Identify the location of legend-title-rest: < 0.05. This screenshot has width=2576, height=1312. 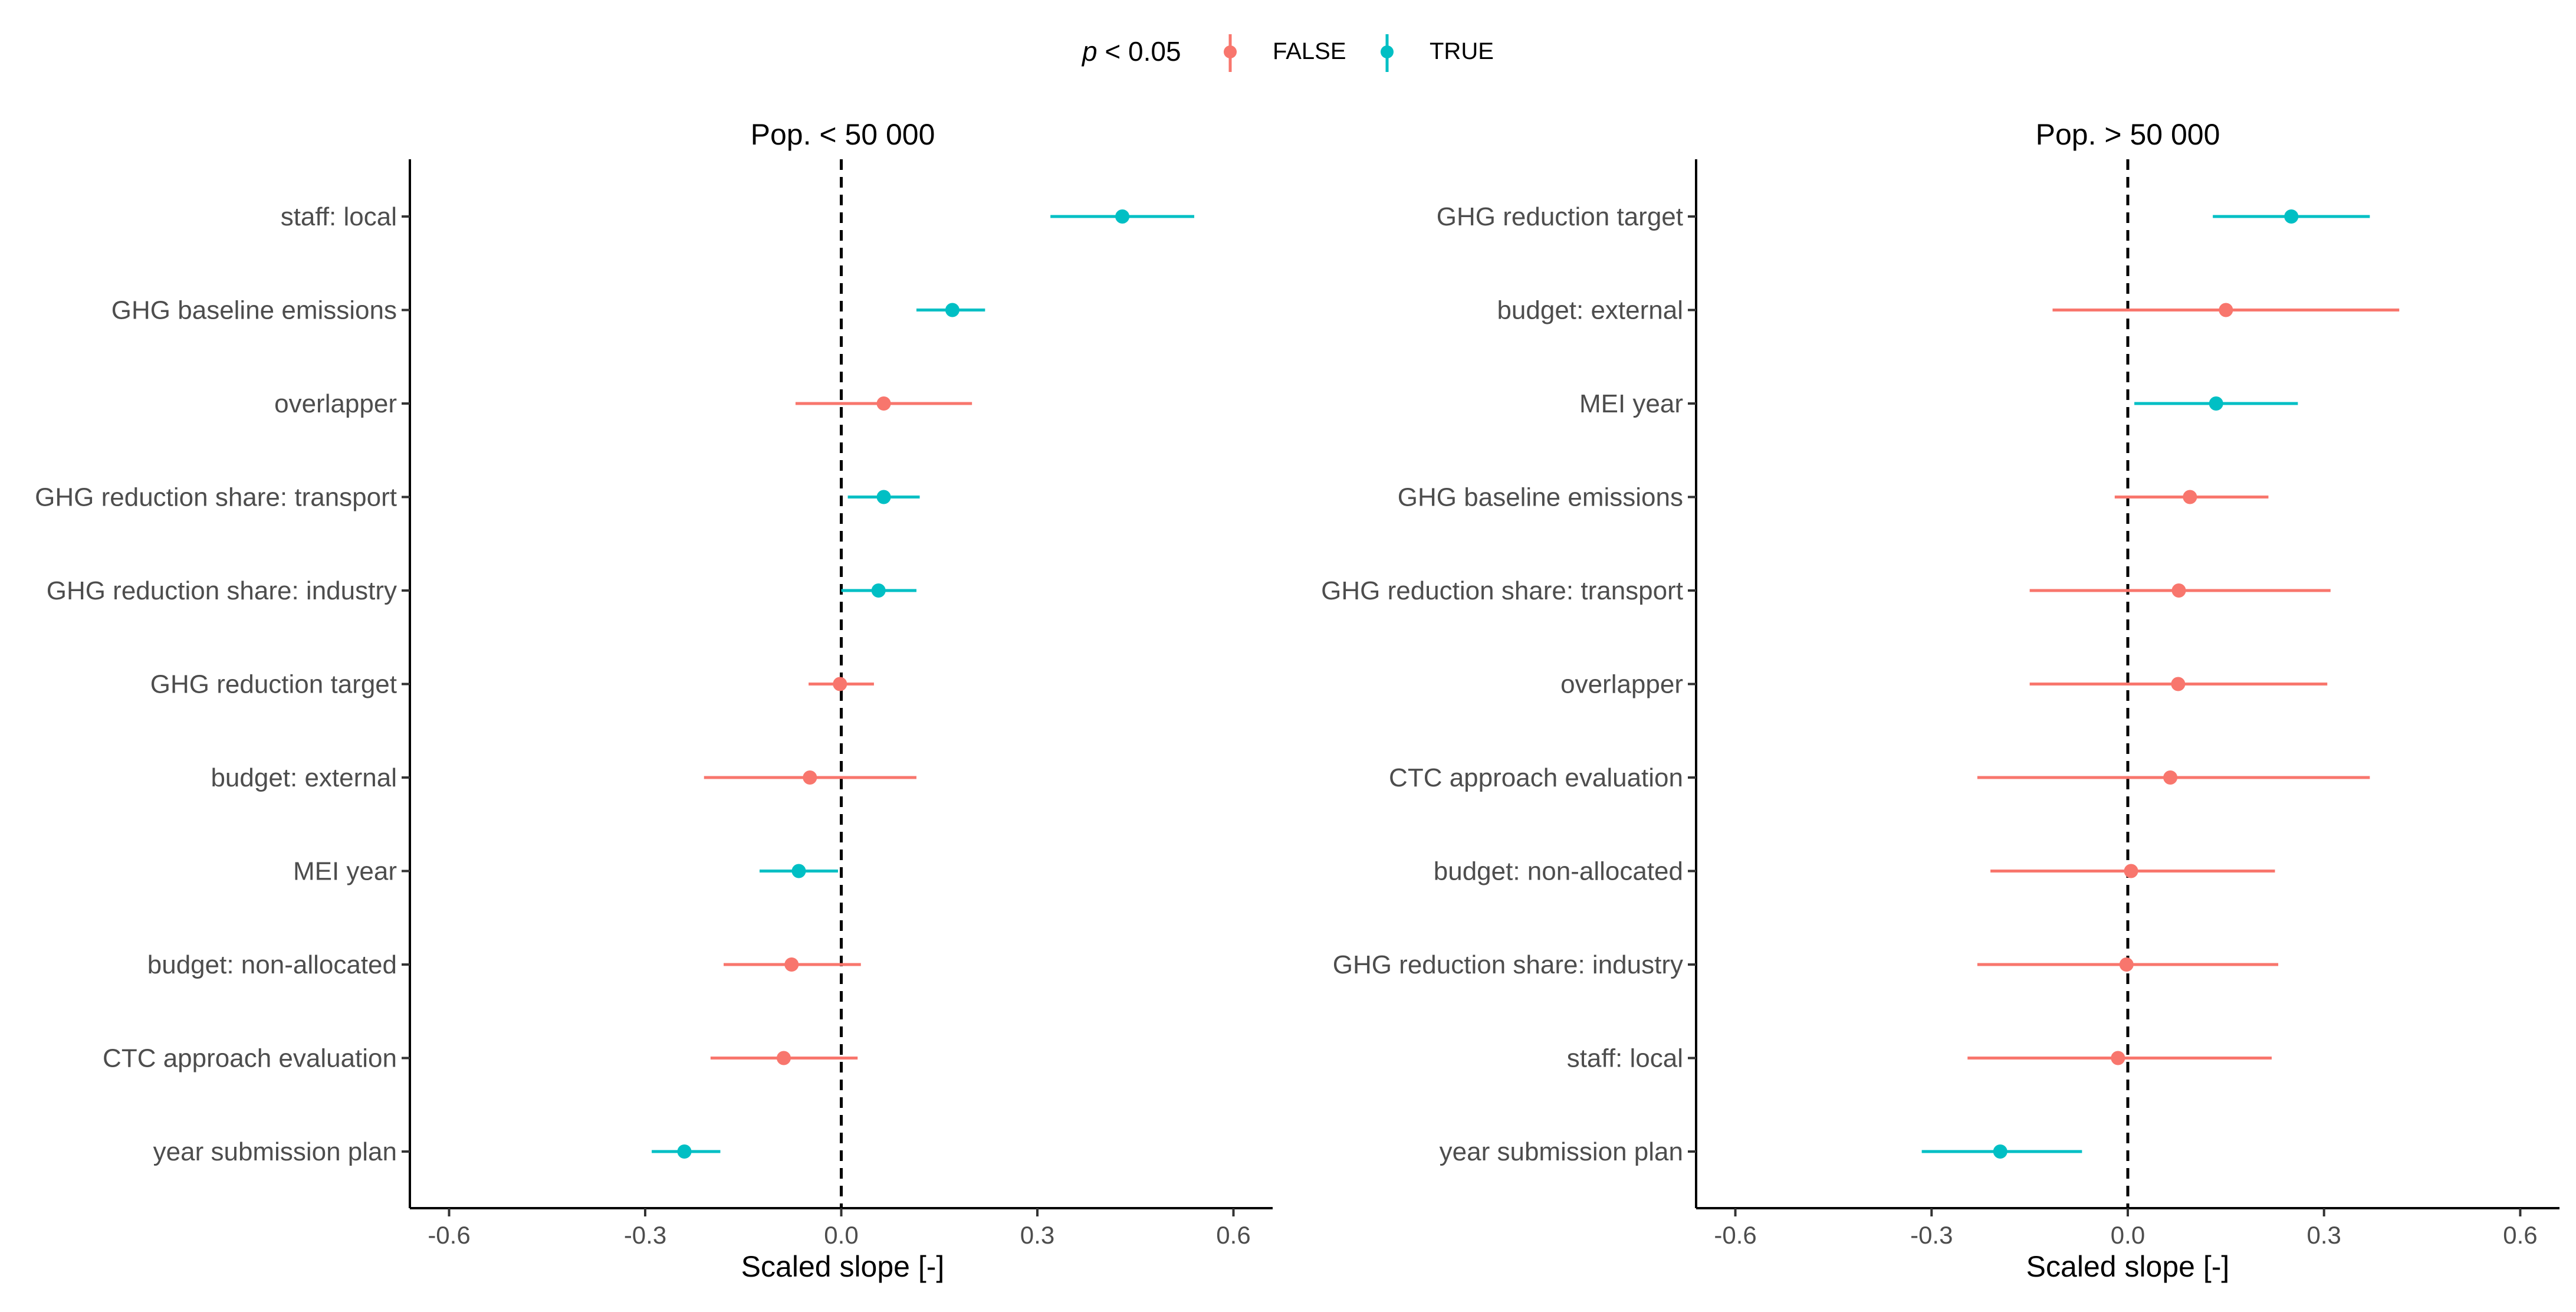
(1139, 51).